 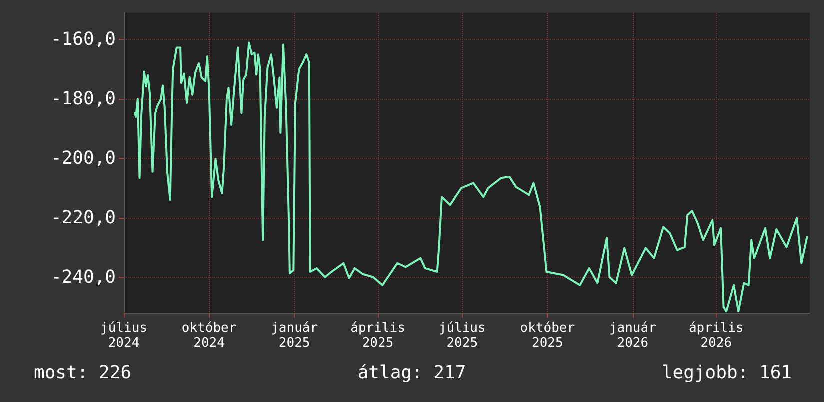 What do you see at coordinates (83, 159) in the screenshot?
I see `y-tick-label: -200,0` at bounding box center [83, 159].